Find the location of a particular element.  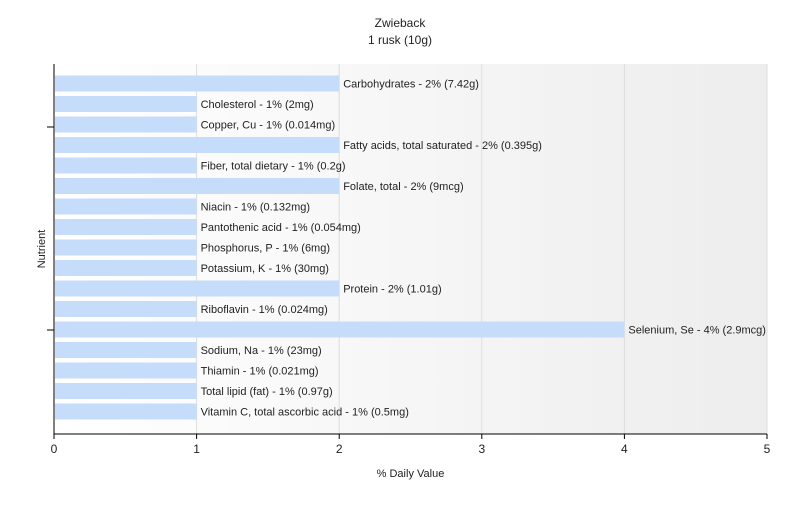

bar-label: Selenium, Se - 4% (2.9mcg) is located at coordinates (697, 331).